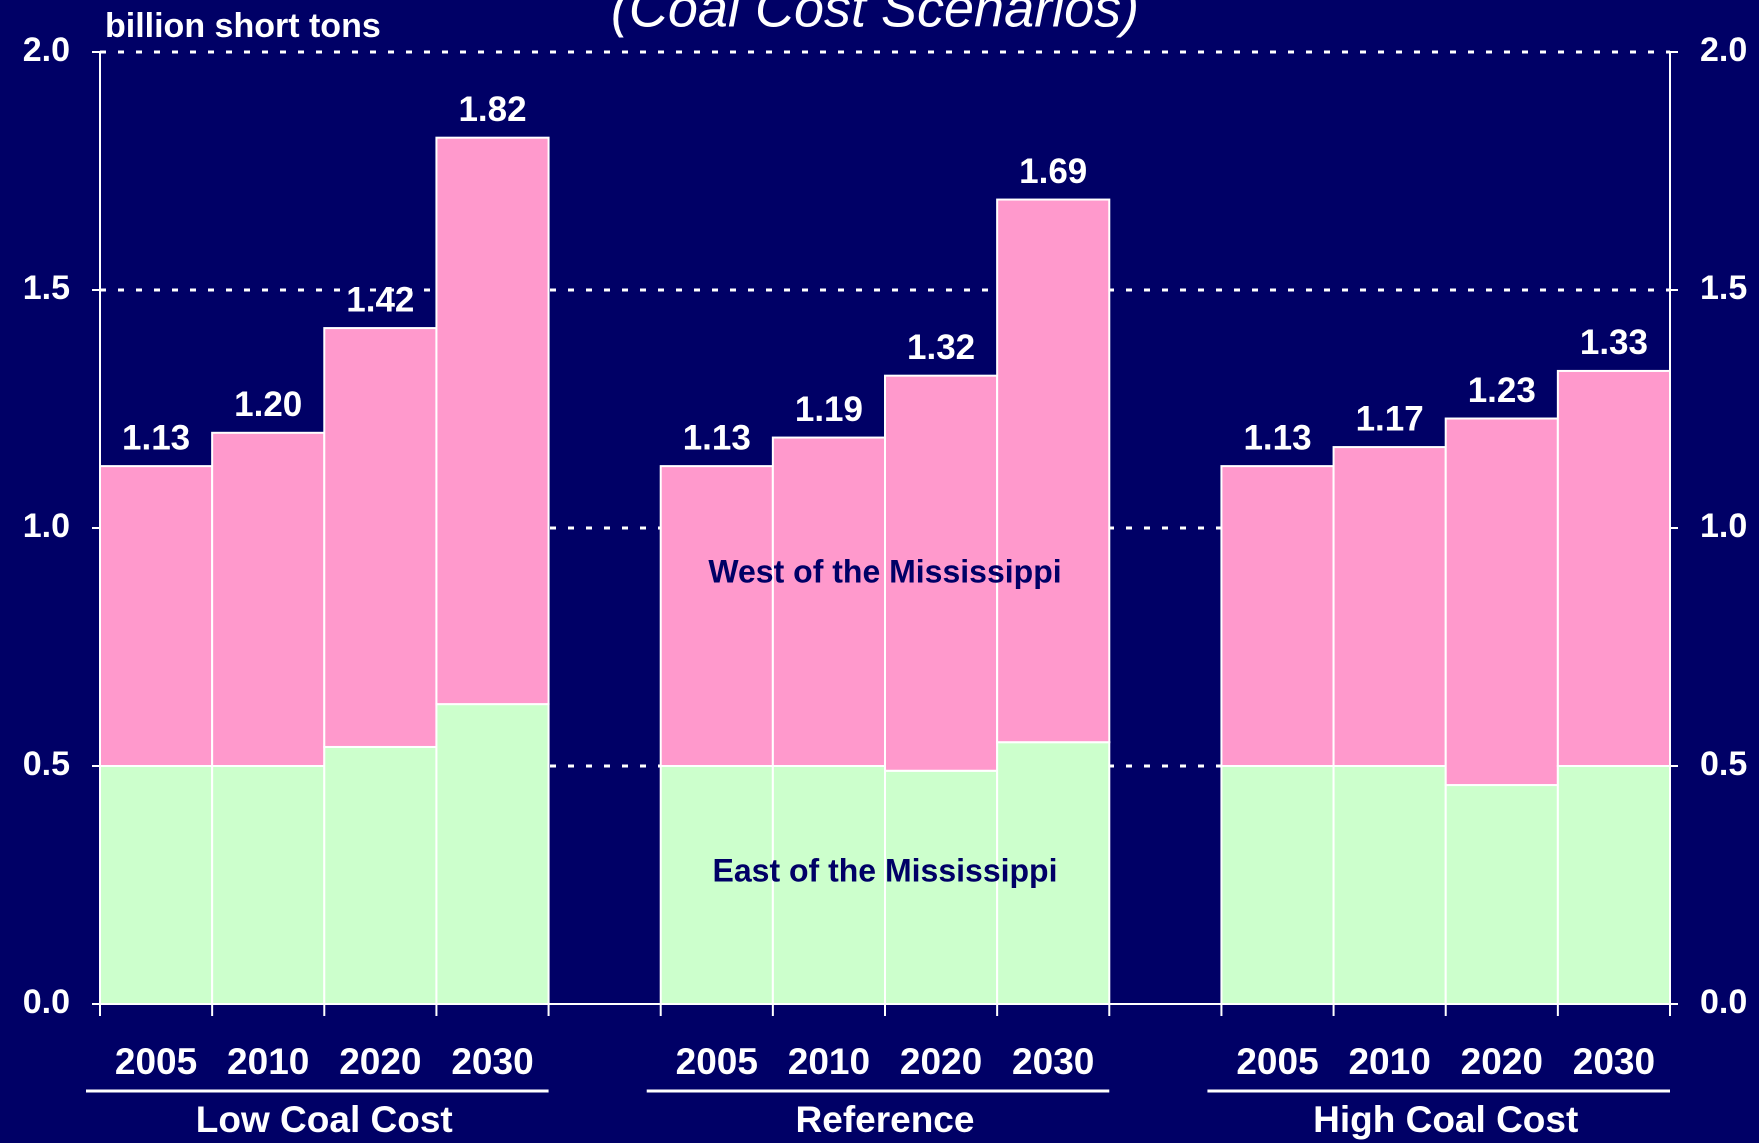  I want to click on group-label: High Coal Cost, so click(1445, 1119).